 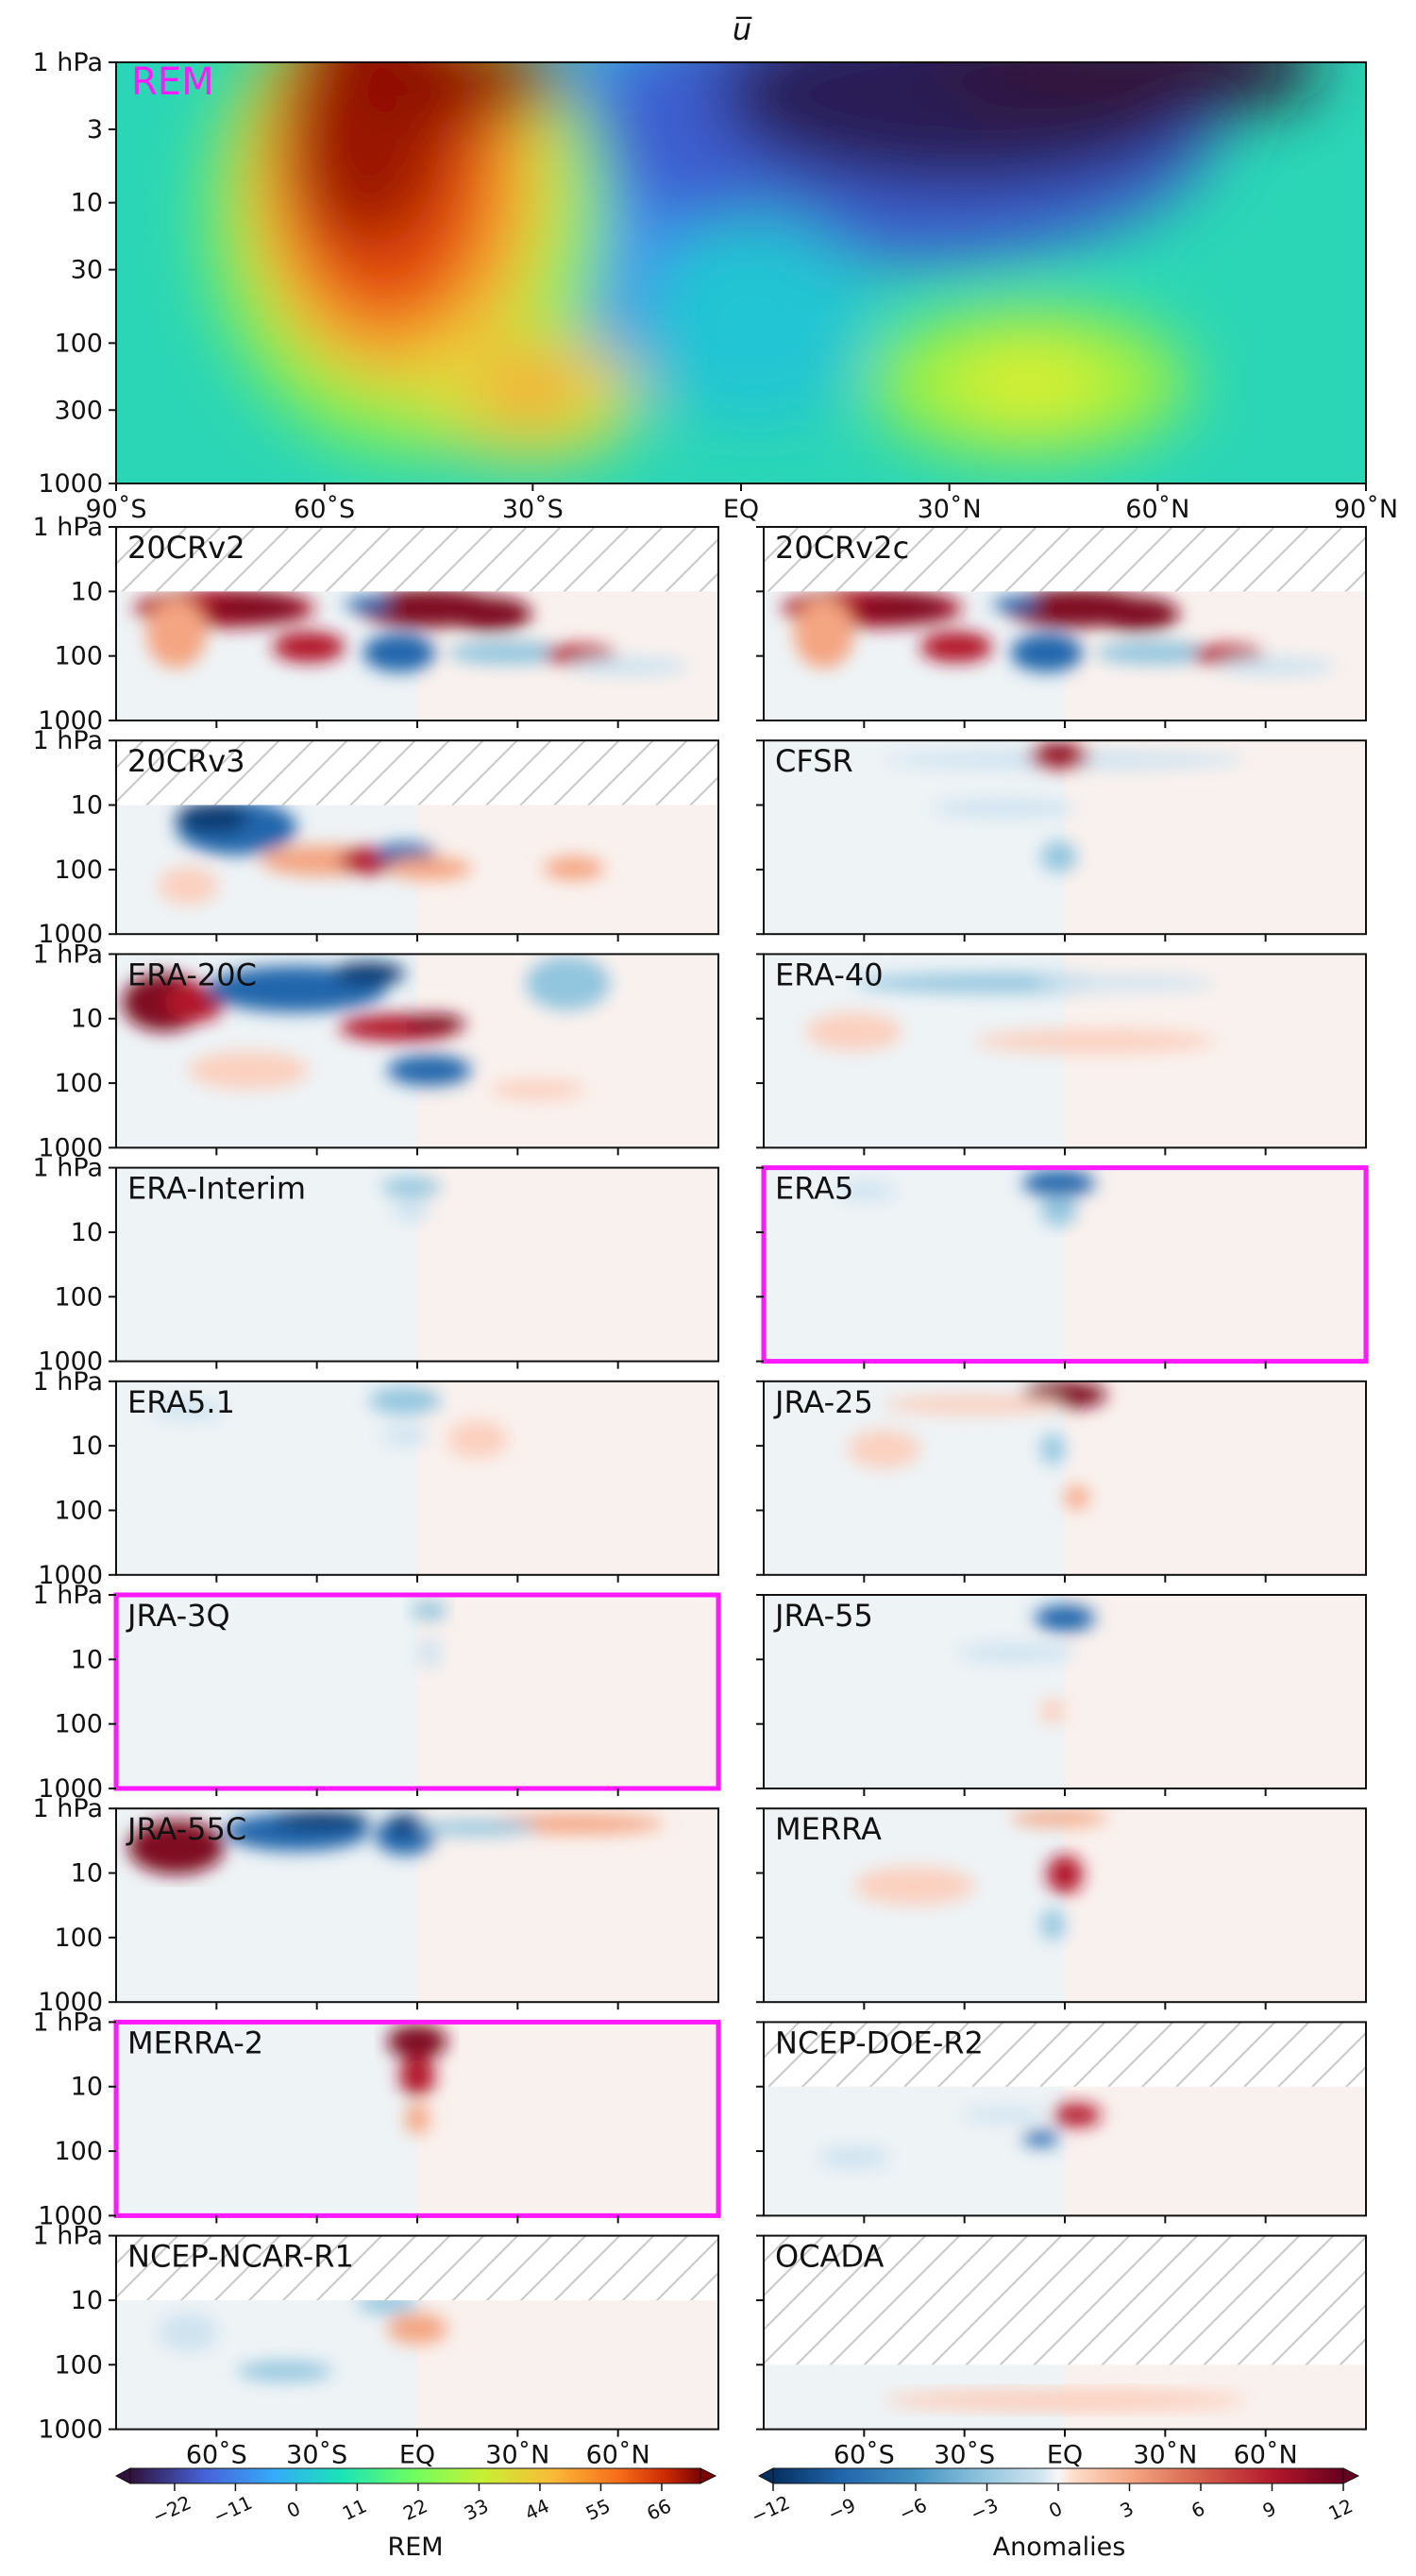 I want to click on main-y-tick-label: 30, so click(x=87, y=270).